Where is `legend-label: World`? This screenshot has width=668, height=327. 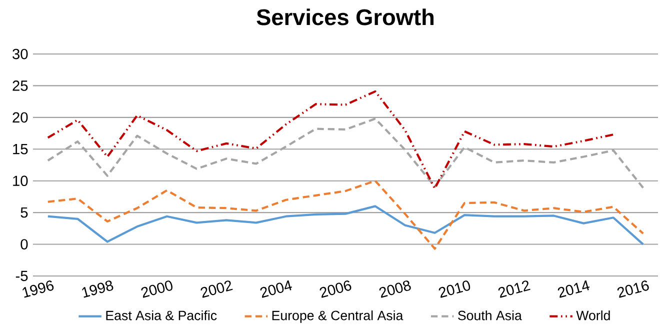 legend-label: World is located at coordinates (593, 315).